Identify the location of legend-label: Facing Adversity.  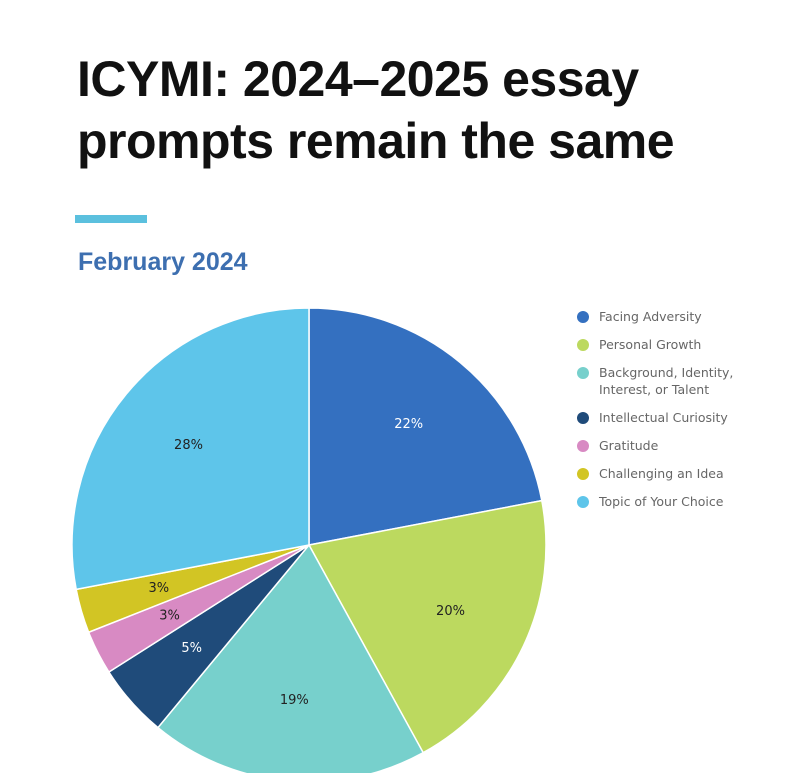
(650, 316).